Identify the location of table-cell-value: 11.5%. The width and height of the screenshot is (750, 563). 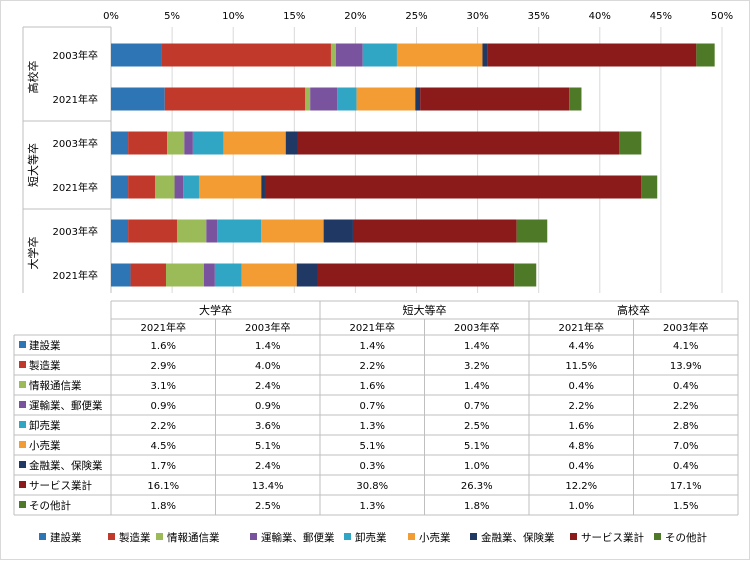
(581, 366).